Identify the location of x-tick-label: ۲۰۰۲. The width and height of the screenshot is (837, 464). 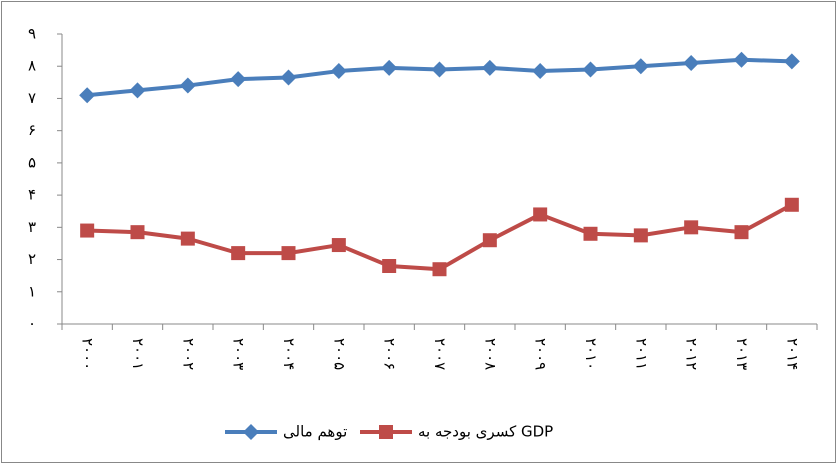
(188, 354).